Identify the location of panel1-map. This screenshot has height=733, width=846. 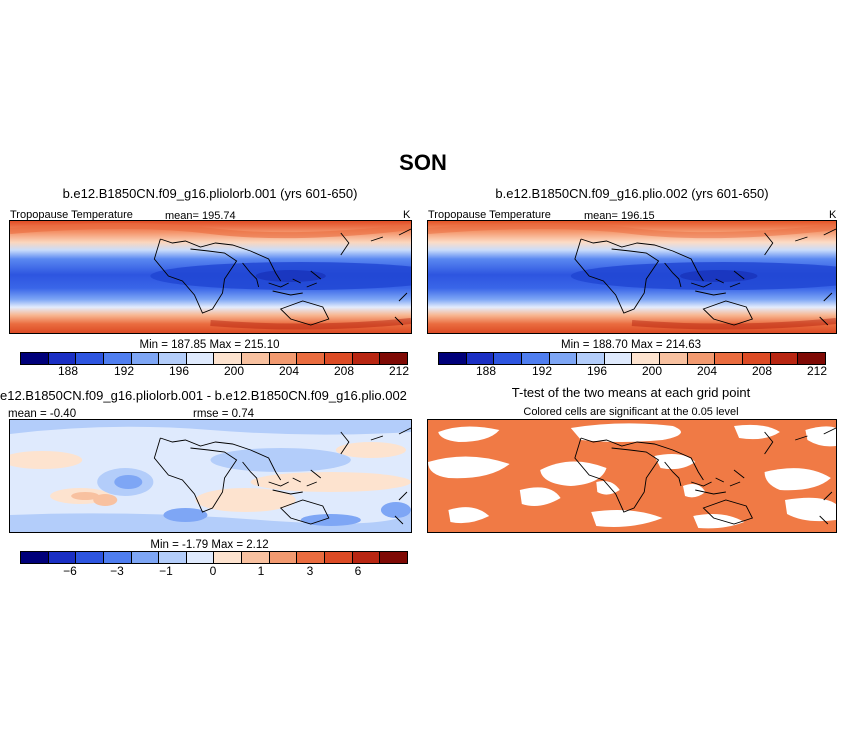
(210, 277).